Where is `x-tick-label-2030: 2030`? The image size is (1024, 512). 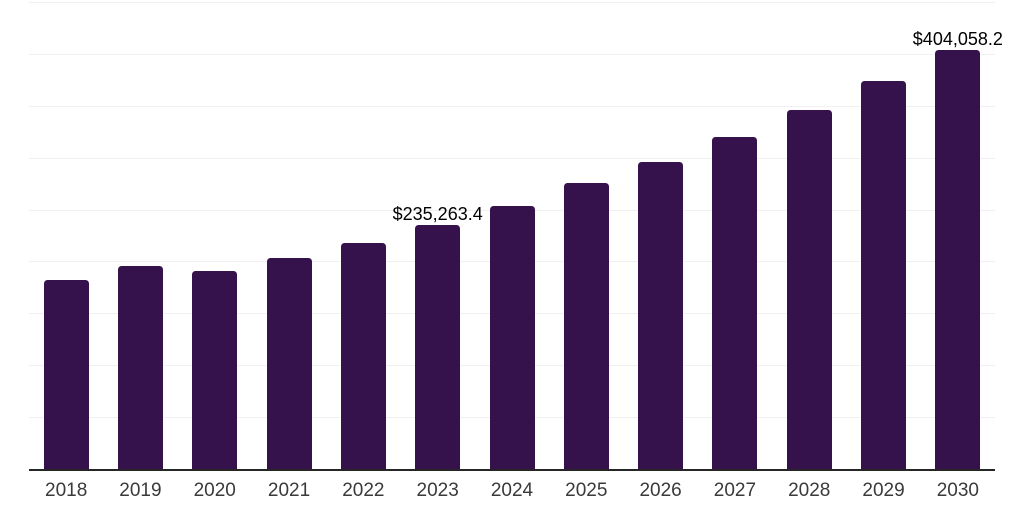
x-tick-label-2030: 2030 is located at coordinates (957, 490).